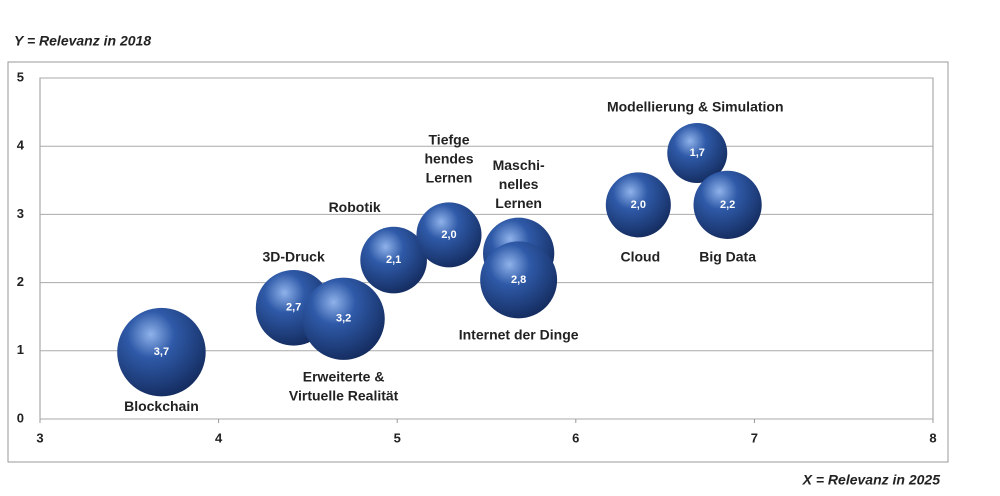 This screenshot has height=496, width=1000. What do you see at coordinates (932, 437) in the screenshot?
I see `x-tick-label: 8` at bounding box center [932, 437].